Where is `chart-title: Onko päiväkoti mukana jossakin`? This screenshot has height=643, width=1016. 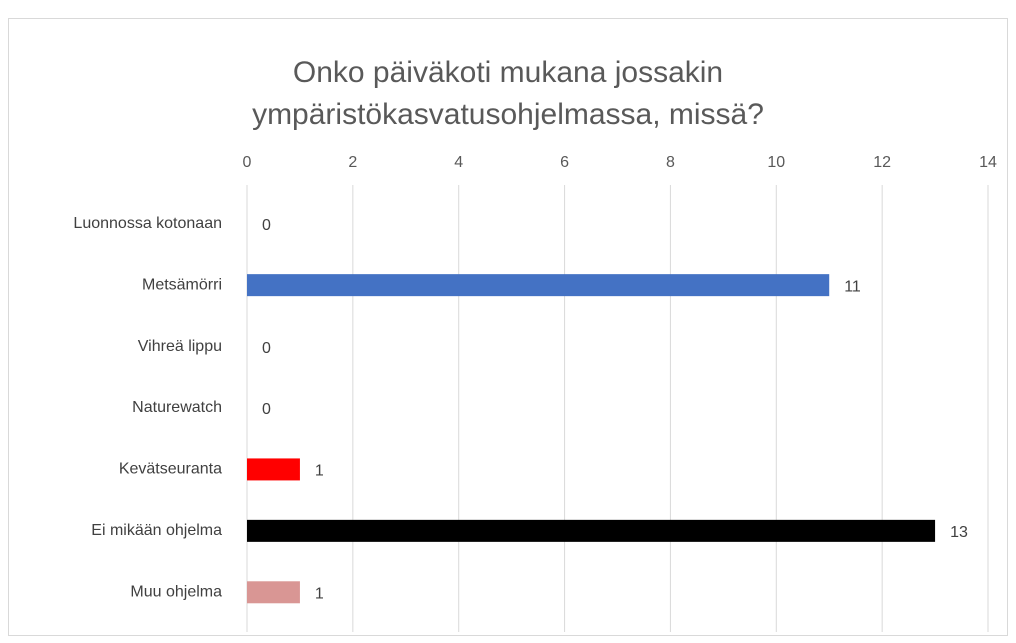
chart-title: Onko päiväkoti mukana jossakin is located at coordinates (508, 72).